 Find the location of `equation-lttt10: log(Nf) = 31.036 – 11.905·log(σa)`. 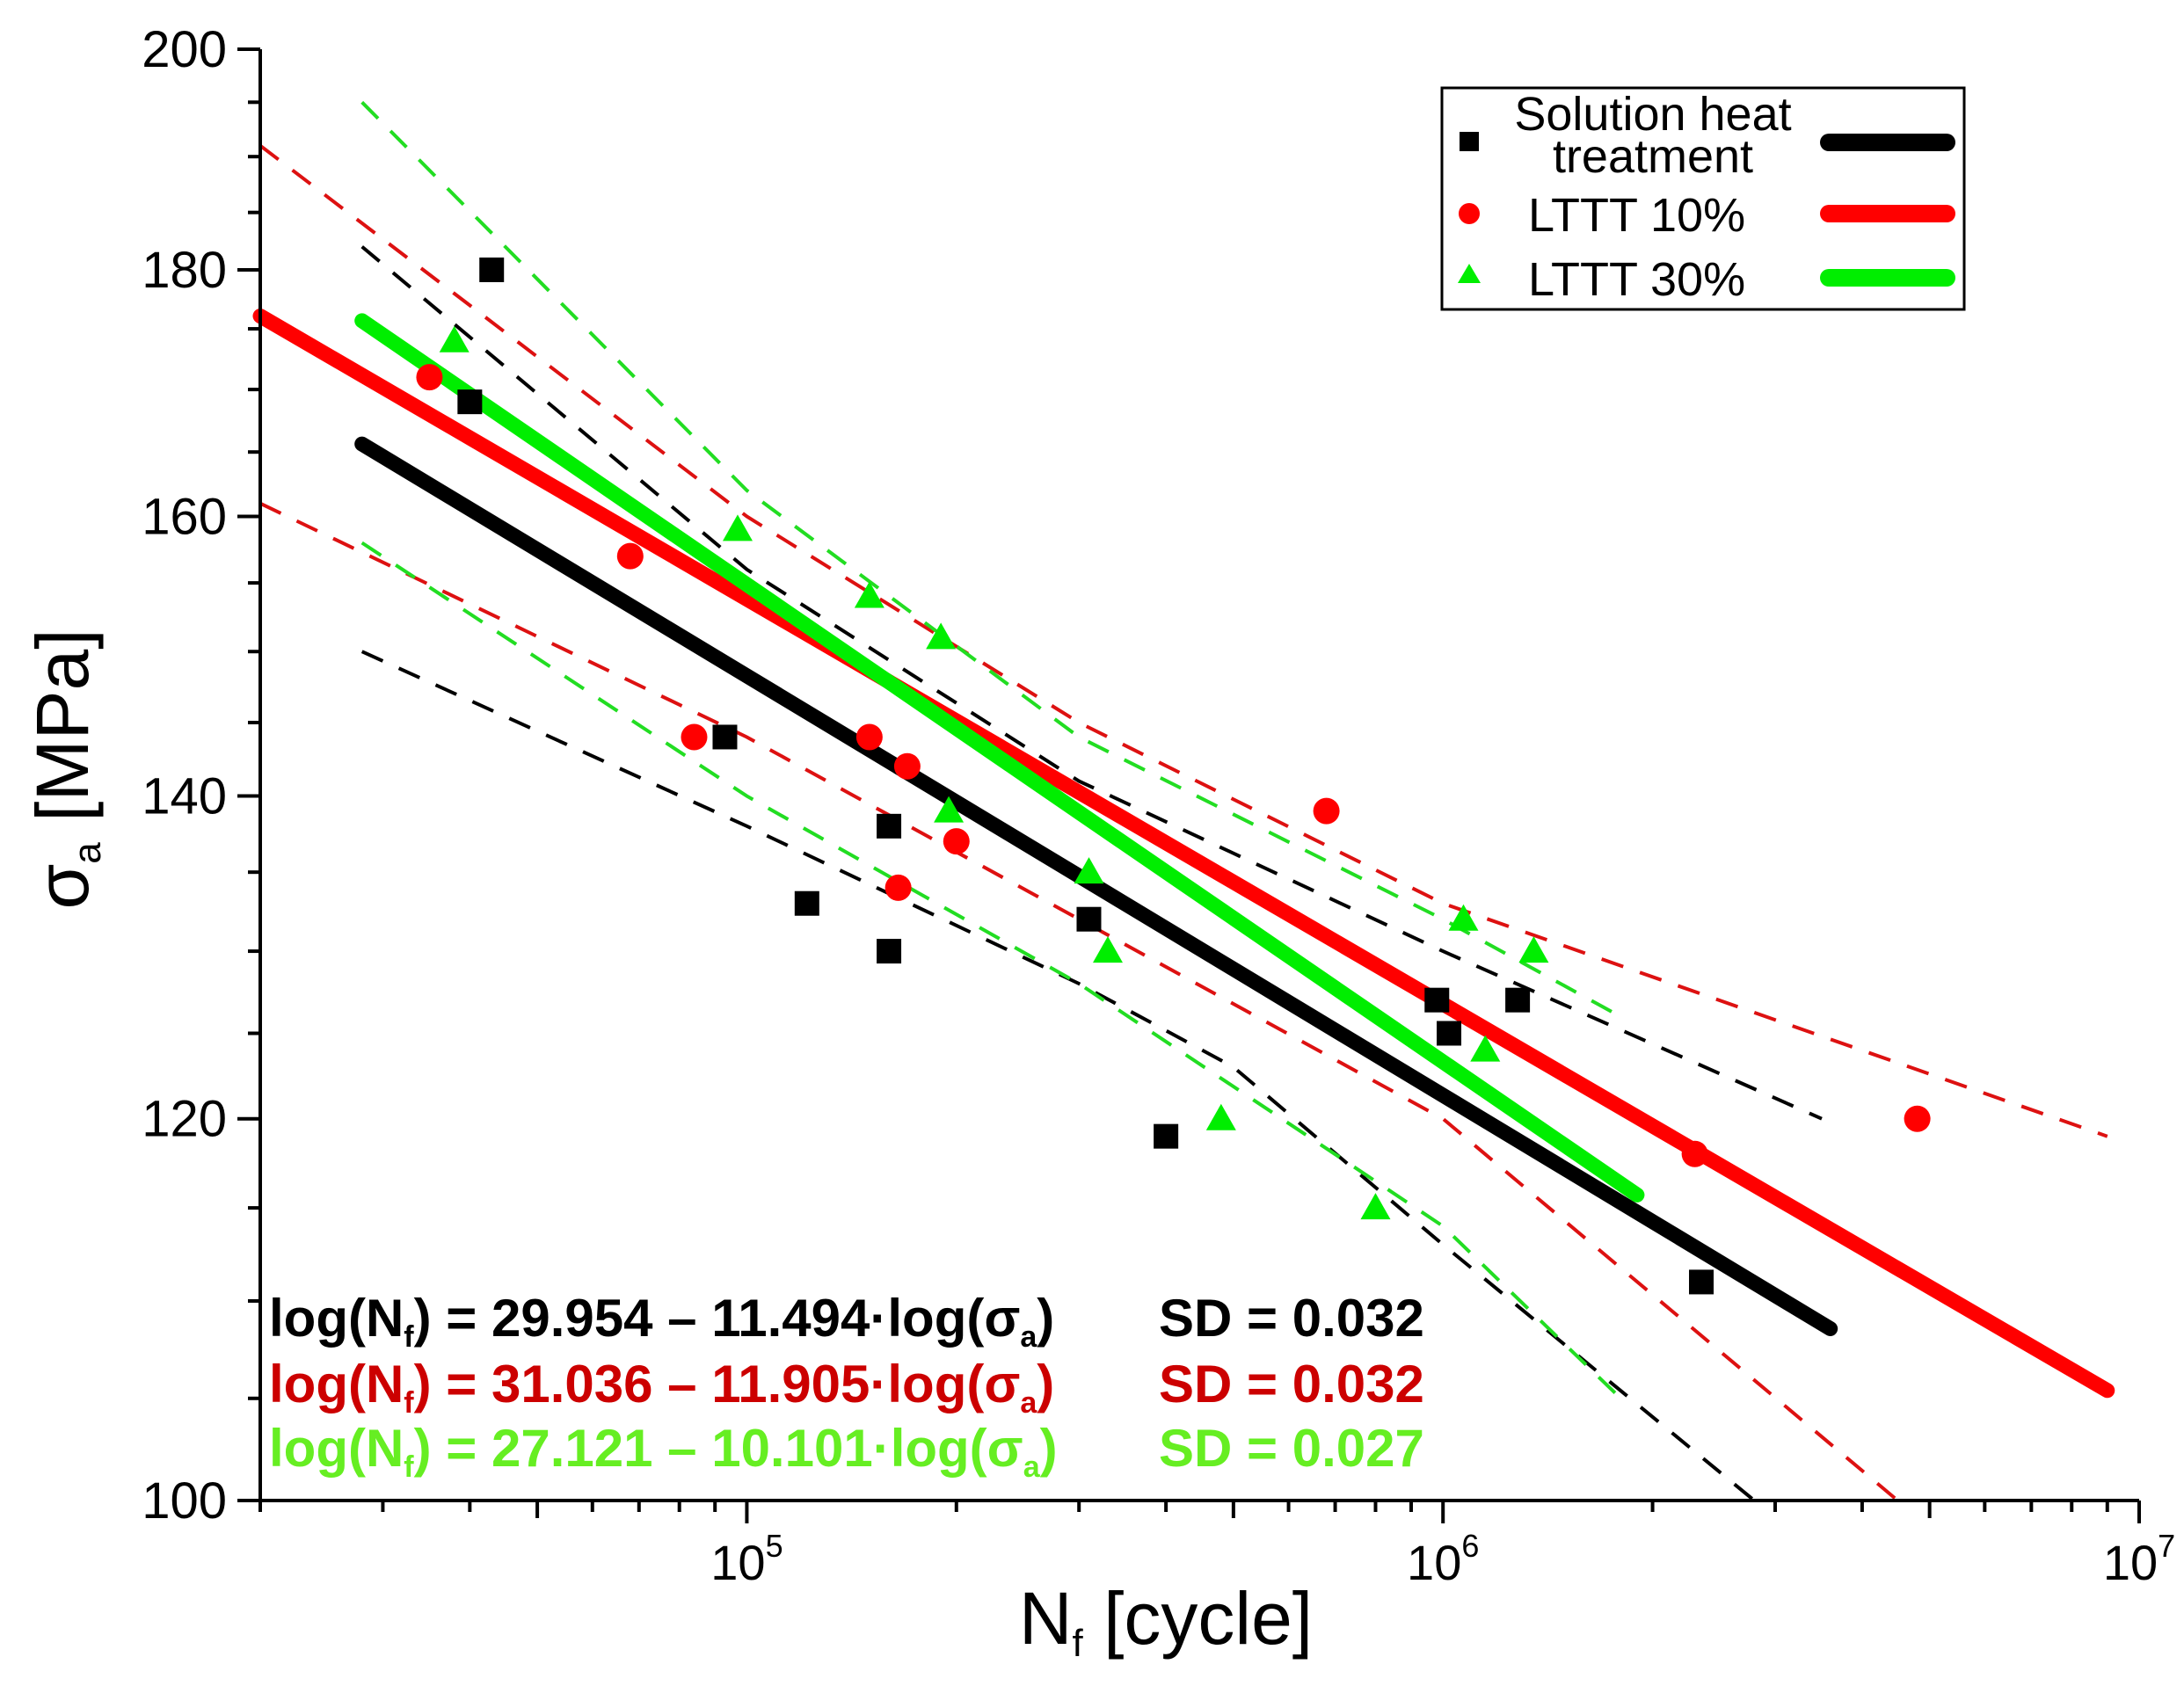

equation-lttt10: log(Nf) = 31.036 – 11.905·log(σa) is located at coordinates (661, 1388).